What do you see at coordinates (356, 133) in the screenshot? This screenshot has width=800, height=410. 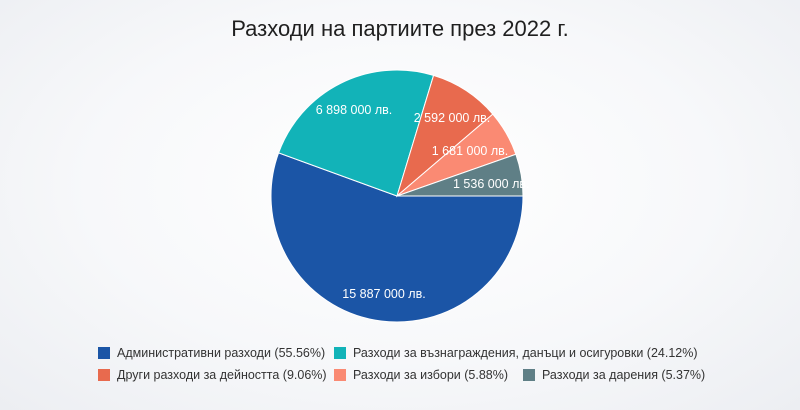 I see `pie-slice-salaries` at bounding box center [356, 133].